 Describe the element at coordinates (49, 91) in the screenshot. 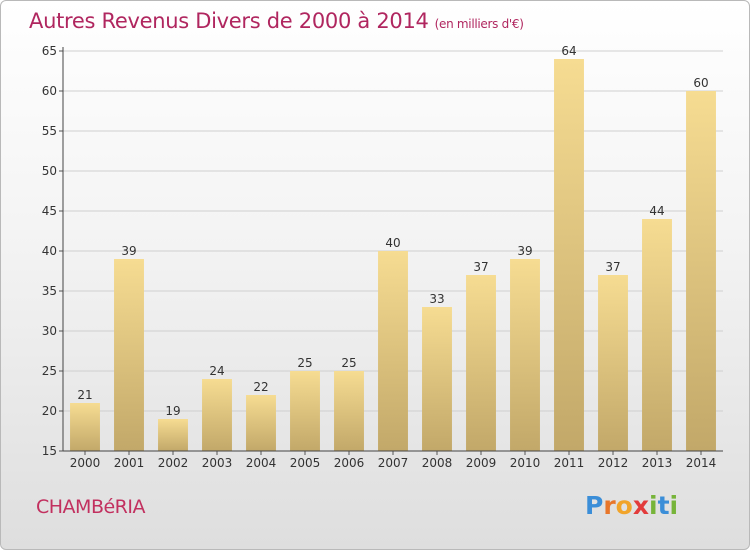

I see `y-tick-label: 60` at that location.